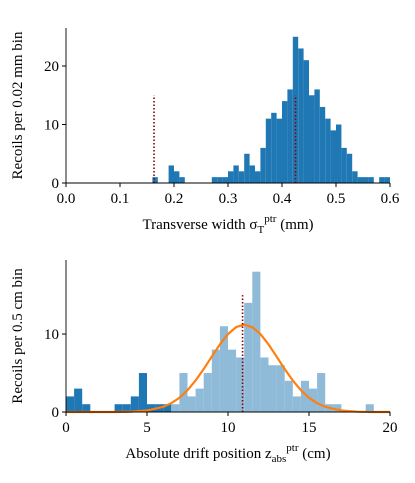 This screenshot has width=415, height=483. What do you see at coordinates (147, 428) in the screenshot?
I see `x-tick-label: 5` at bounding box center [147, 428].